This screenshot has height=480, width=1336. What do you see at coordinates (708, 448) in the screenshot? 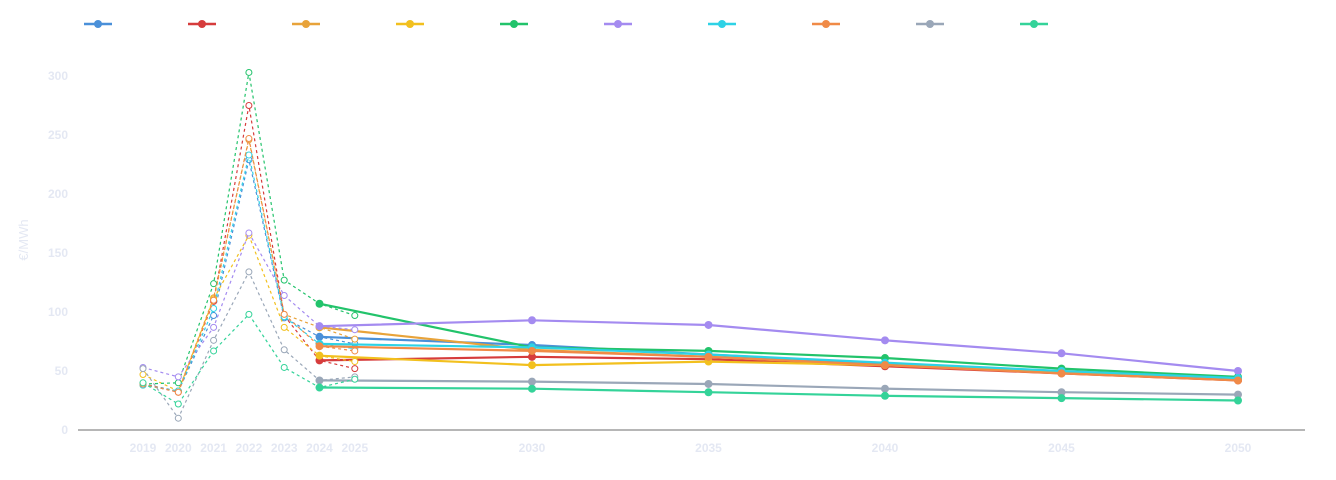
I see `x-tick-label: 2035` at bounding box center [708, 448].